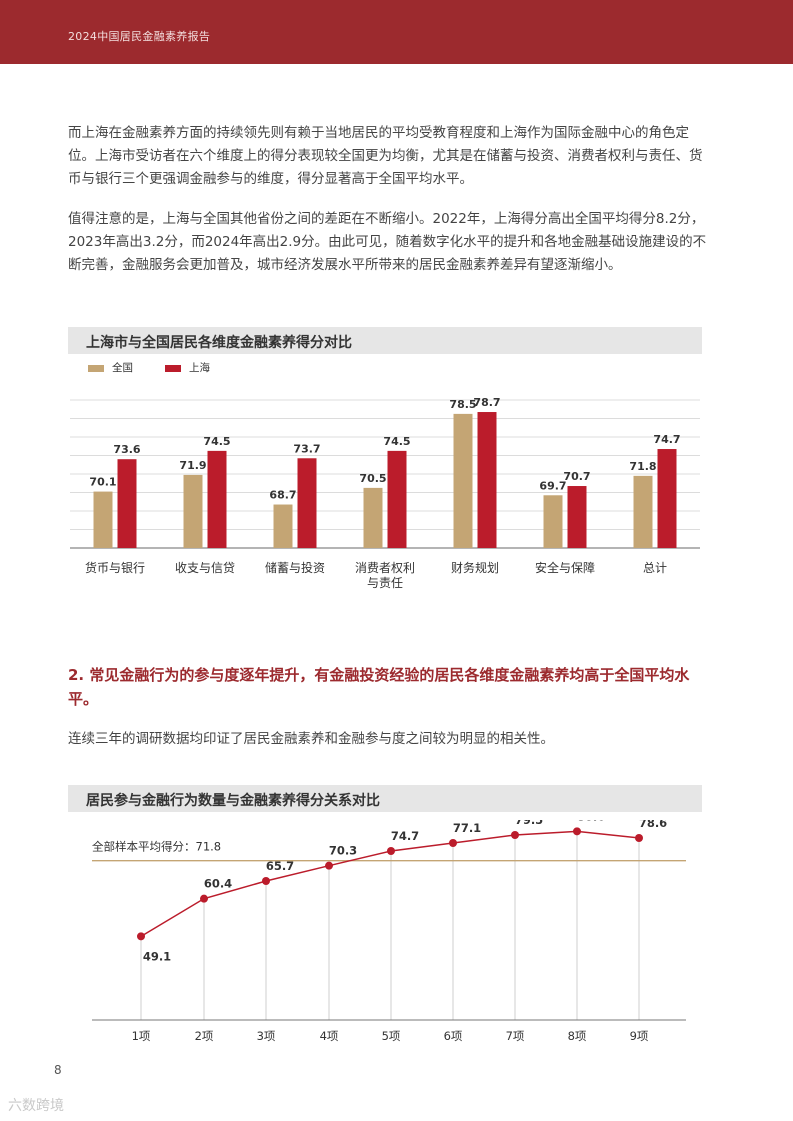 The image size is (793, 1121). What do you see at coordinates (666, 439) in the screenshot?
I see `bar-value-label: 74.7` at bounding box center [666, 439].